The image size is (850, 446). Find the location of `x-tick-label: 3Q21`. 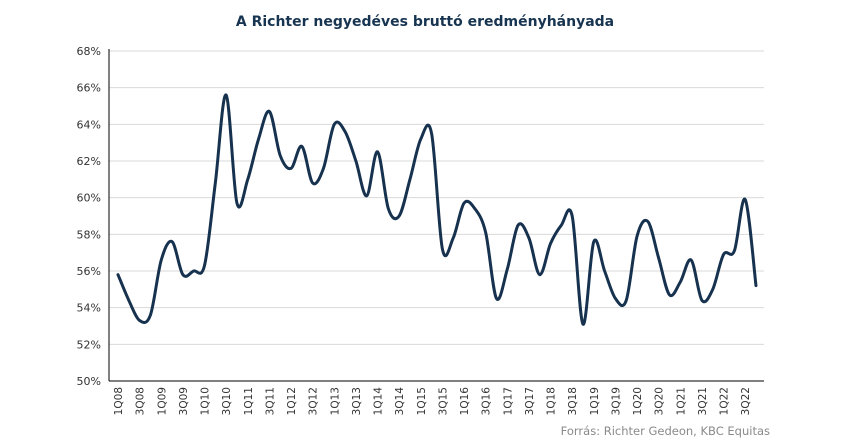

x-tick-label: 3Q21 is located at coordinates (703, 401).